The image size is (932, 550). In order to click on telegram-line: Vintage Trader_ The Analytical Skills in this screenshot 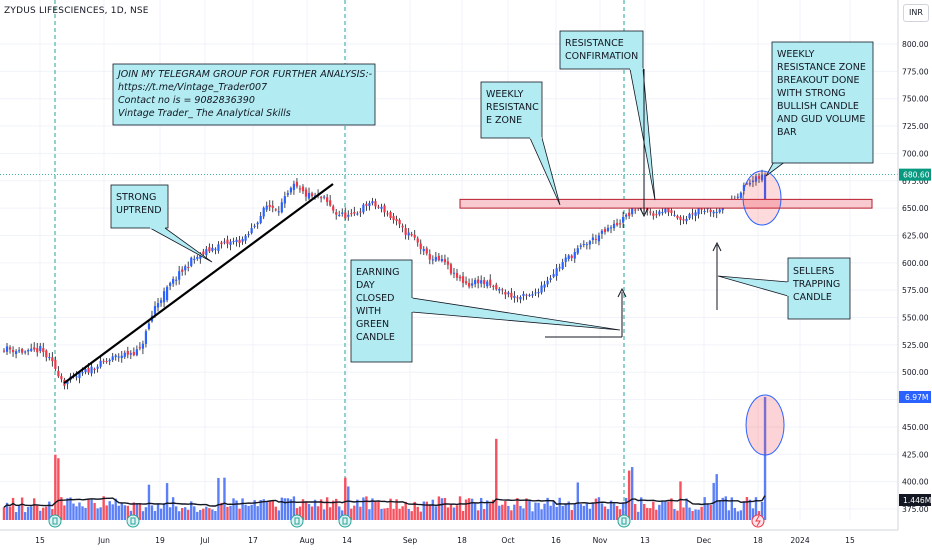, I will do `click(204, 113)`.